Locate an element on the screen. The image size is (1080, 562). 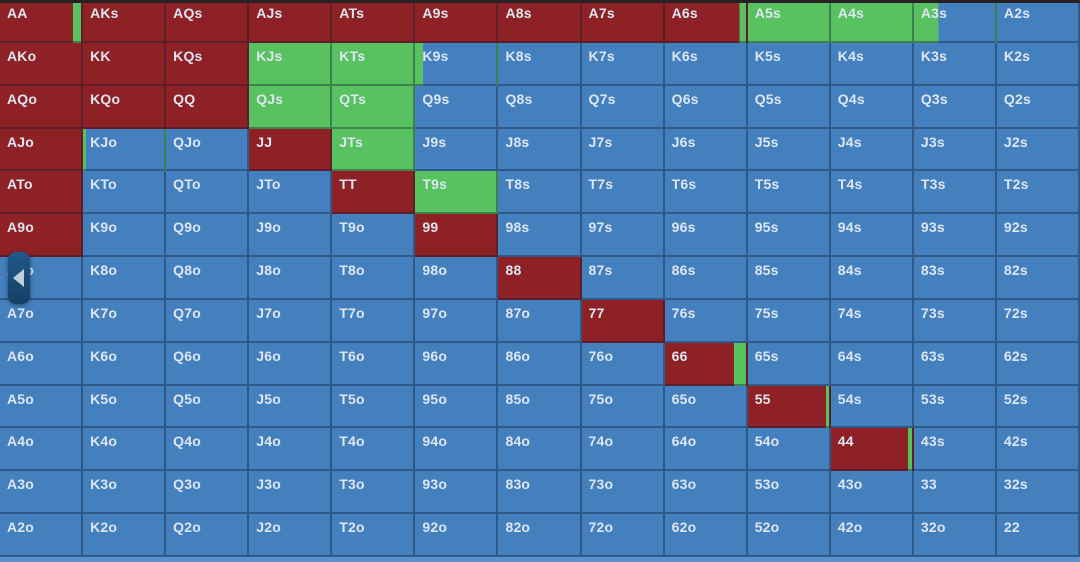
cell-T4o: T4o is located at coordinates (374, 450).